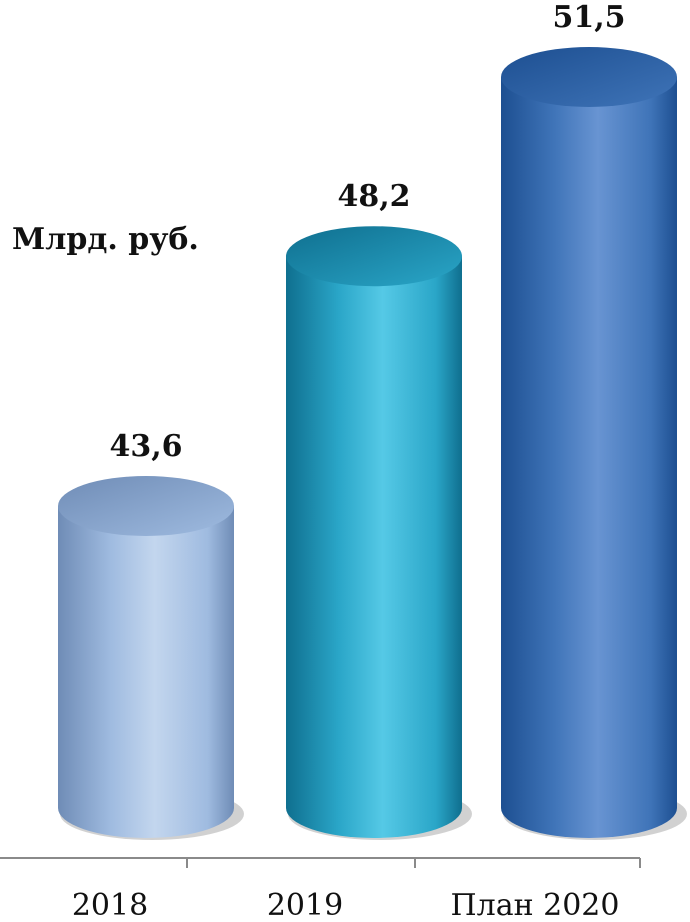 This screenshot has width=690, height=922. Describe the element at coordinates (110, 905) in the screenshot. I see `x-tick-label: 2018` at that location.